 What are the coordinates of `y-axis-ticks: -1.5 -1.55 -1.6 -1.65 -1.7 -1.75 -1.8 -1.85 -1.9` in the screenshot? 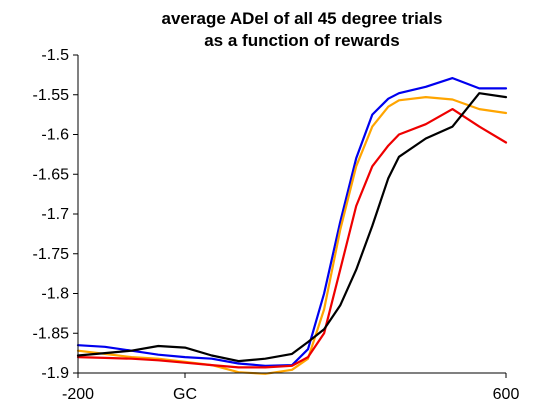 It's located at (55, 214).